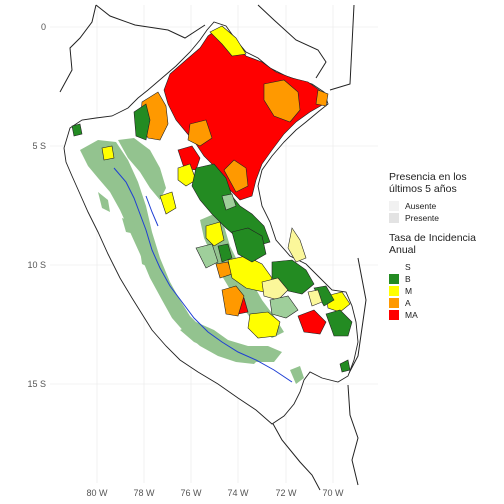 This screenshot has height=504, width=504. I want to click on legend-item-m: M, so click(445, 290).